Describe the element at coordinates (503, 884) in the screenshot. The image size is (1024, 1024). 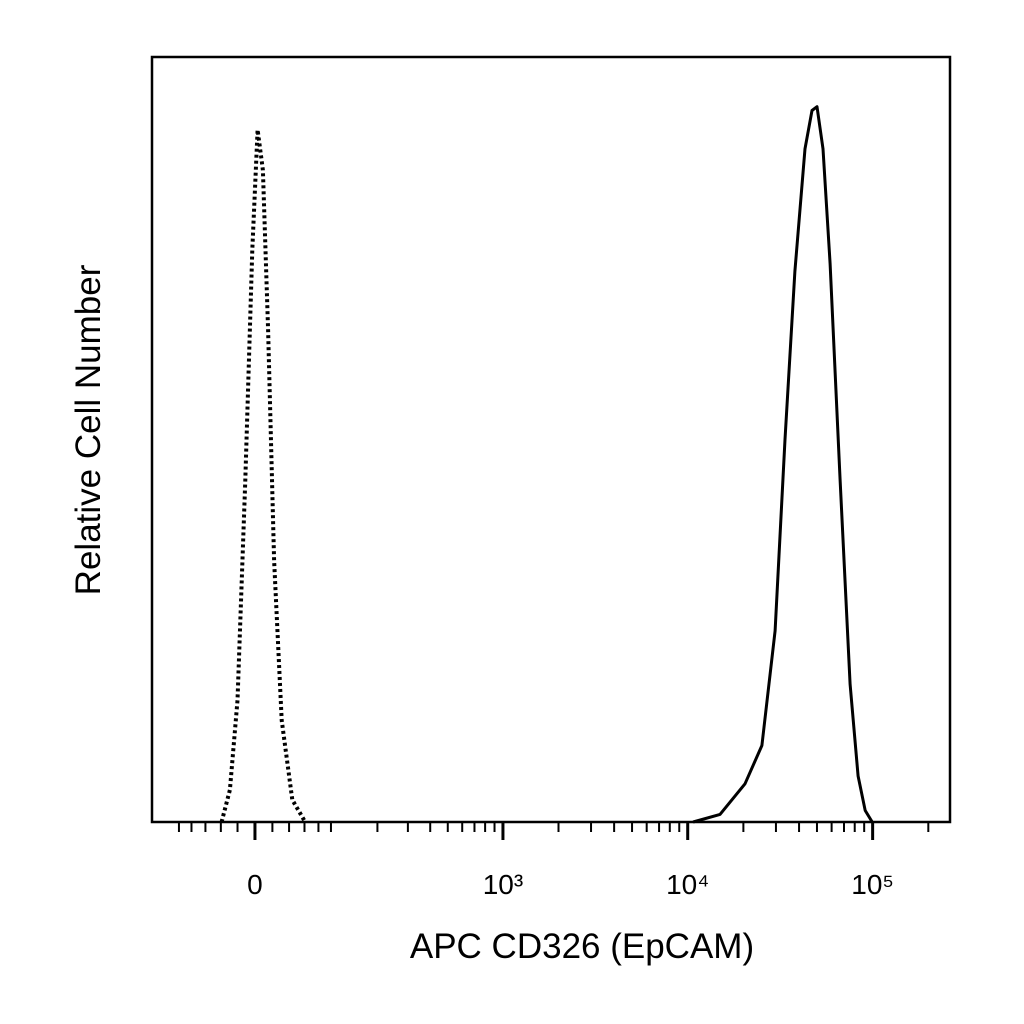
I see `x-tick-label: 10³` at that location.